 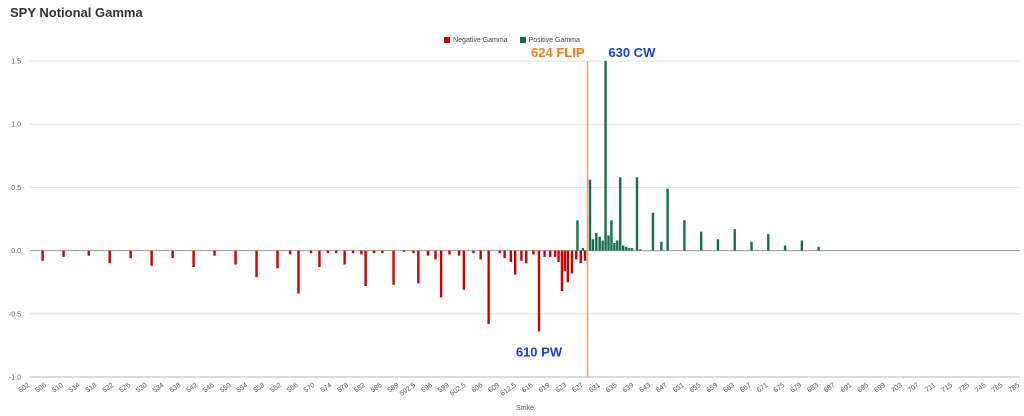 I want to click on x-tick-label: 643, so click(x=645, y=388).